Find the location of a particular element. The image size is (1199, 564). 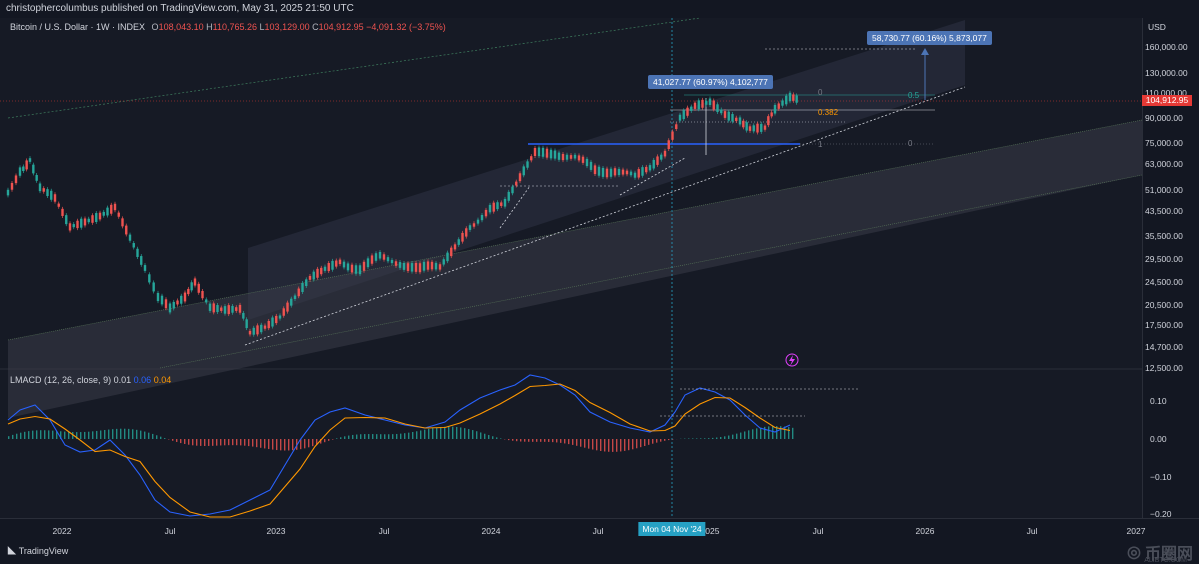

price-tick-label: 35,500.00 is located at coordinates (1164, 236).